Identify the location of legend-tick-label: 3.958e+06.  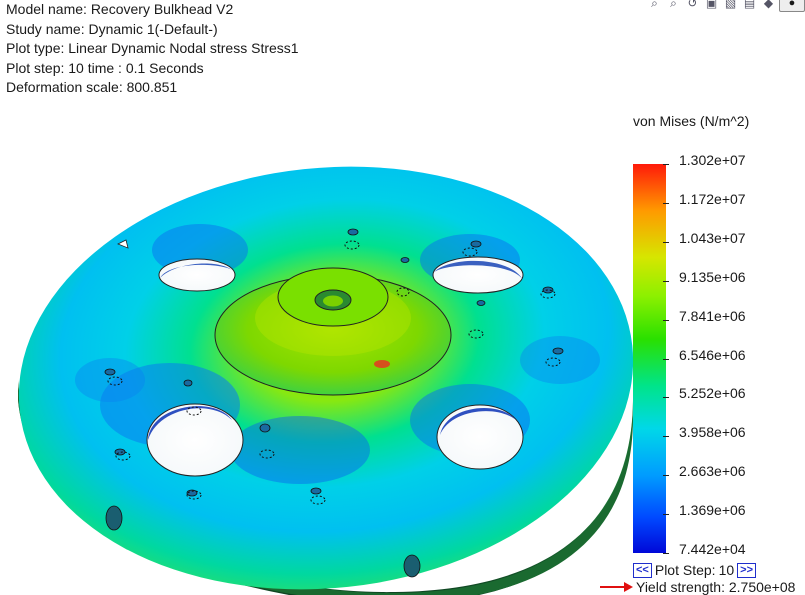
(712, 432).